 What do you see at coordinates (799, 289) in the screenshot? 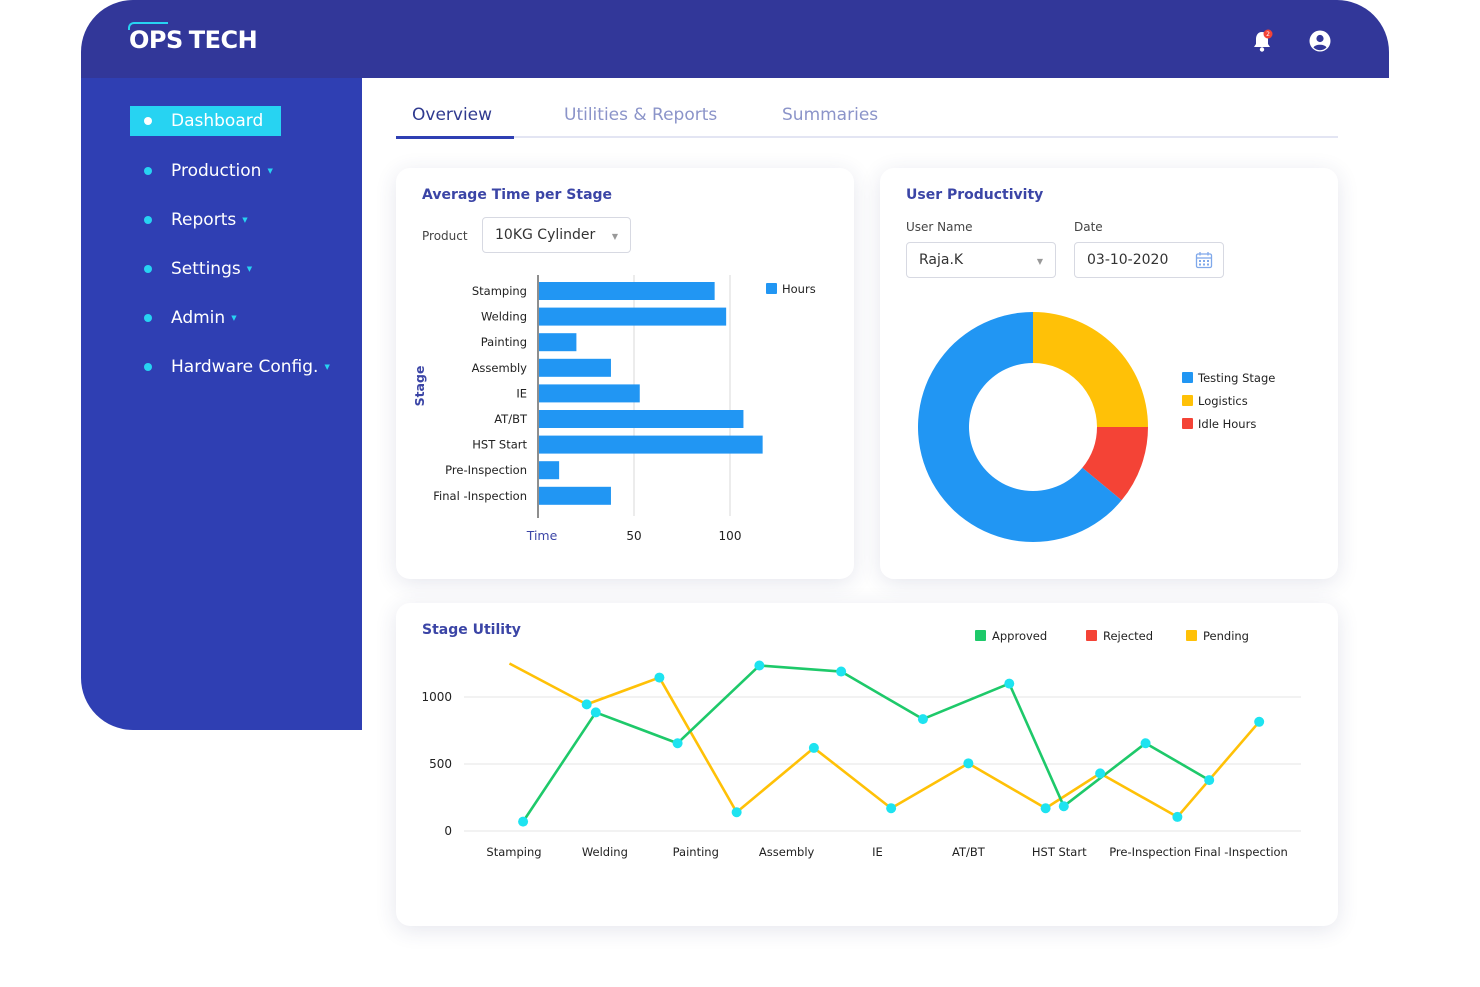
I see `legend-label: Hours` at bounding box center [799, 289].